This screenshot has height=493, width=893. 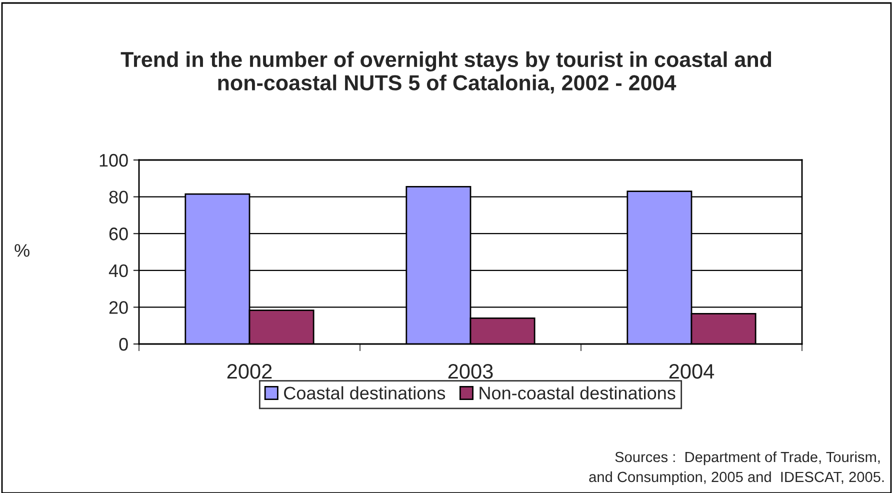 What do you see at coordinates (578, 393) in the screenshot?
I see `legend-label: Non-coastal destinations` at bounding box center [578, 393].